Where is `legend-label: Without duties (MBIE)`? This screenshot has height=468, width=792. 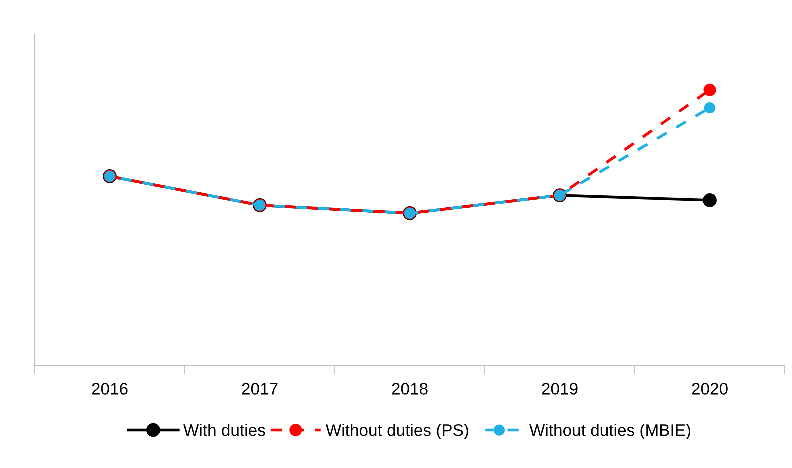 legend-label: Without duties (MBIE) is located at coordinates (610, 432).